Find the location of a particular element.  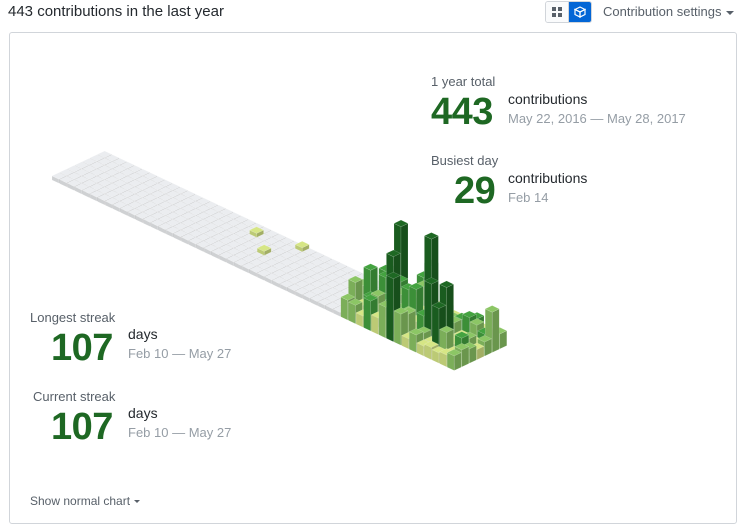

cube-view-button is located at coordinates (580, 12).